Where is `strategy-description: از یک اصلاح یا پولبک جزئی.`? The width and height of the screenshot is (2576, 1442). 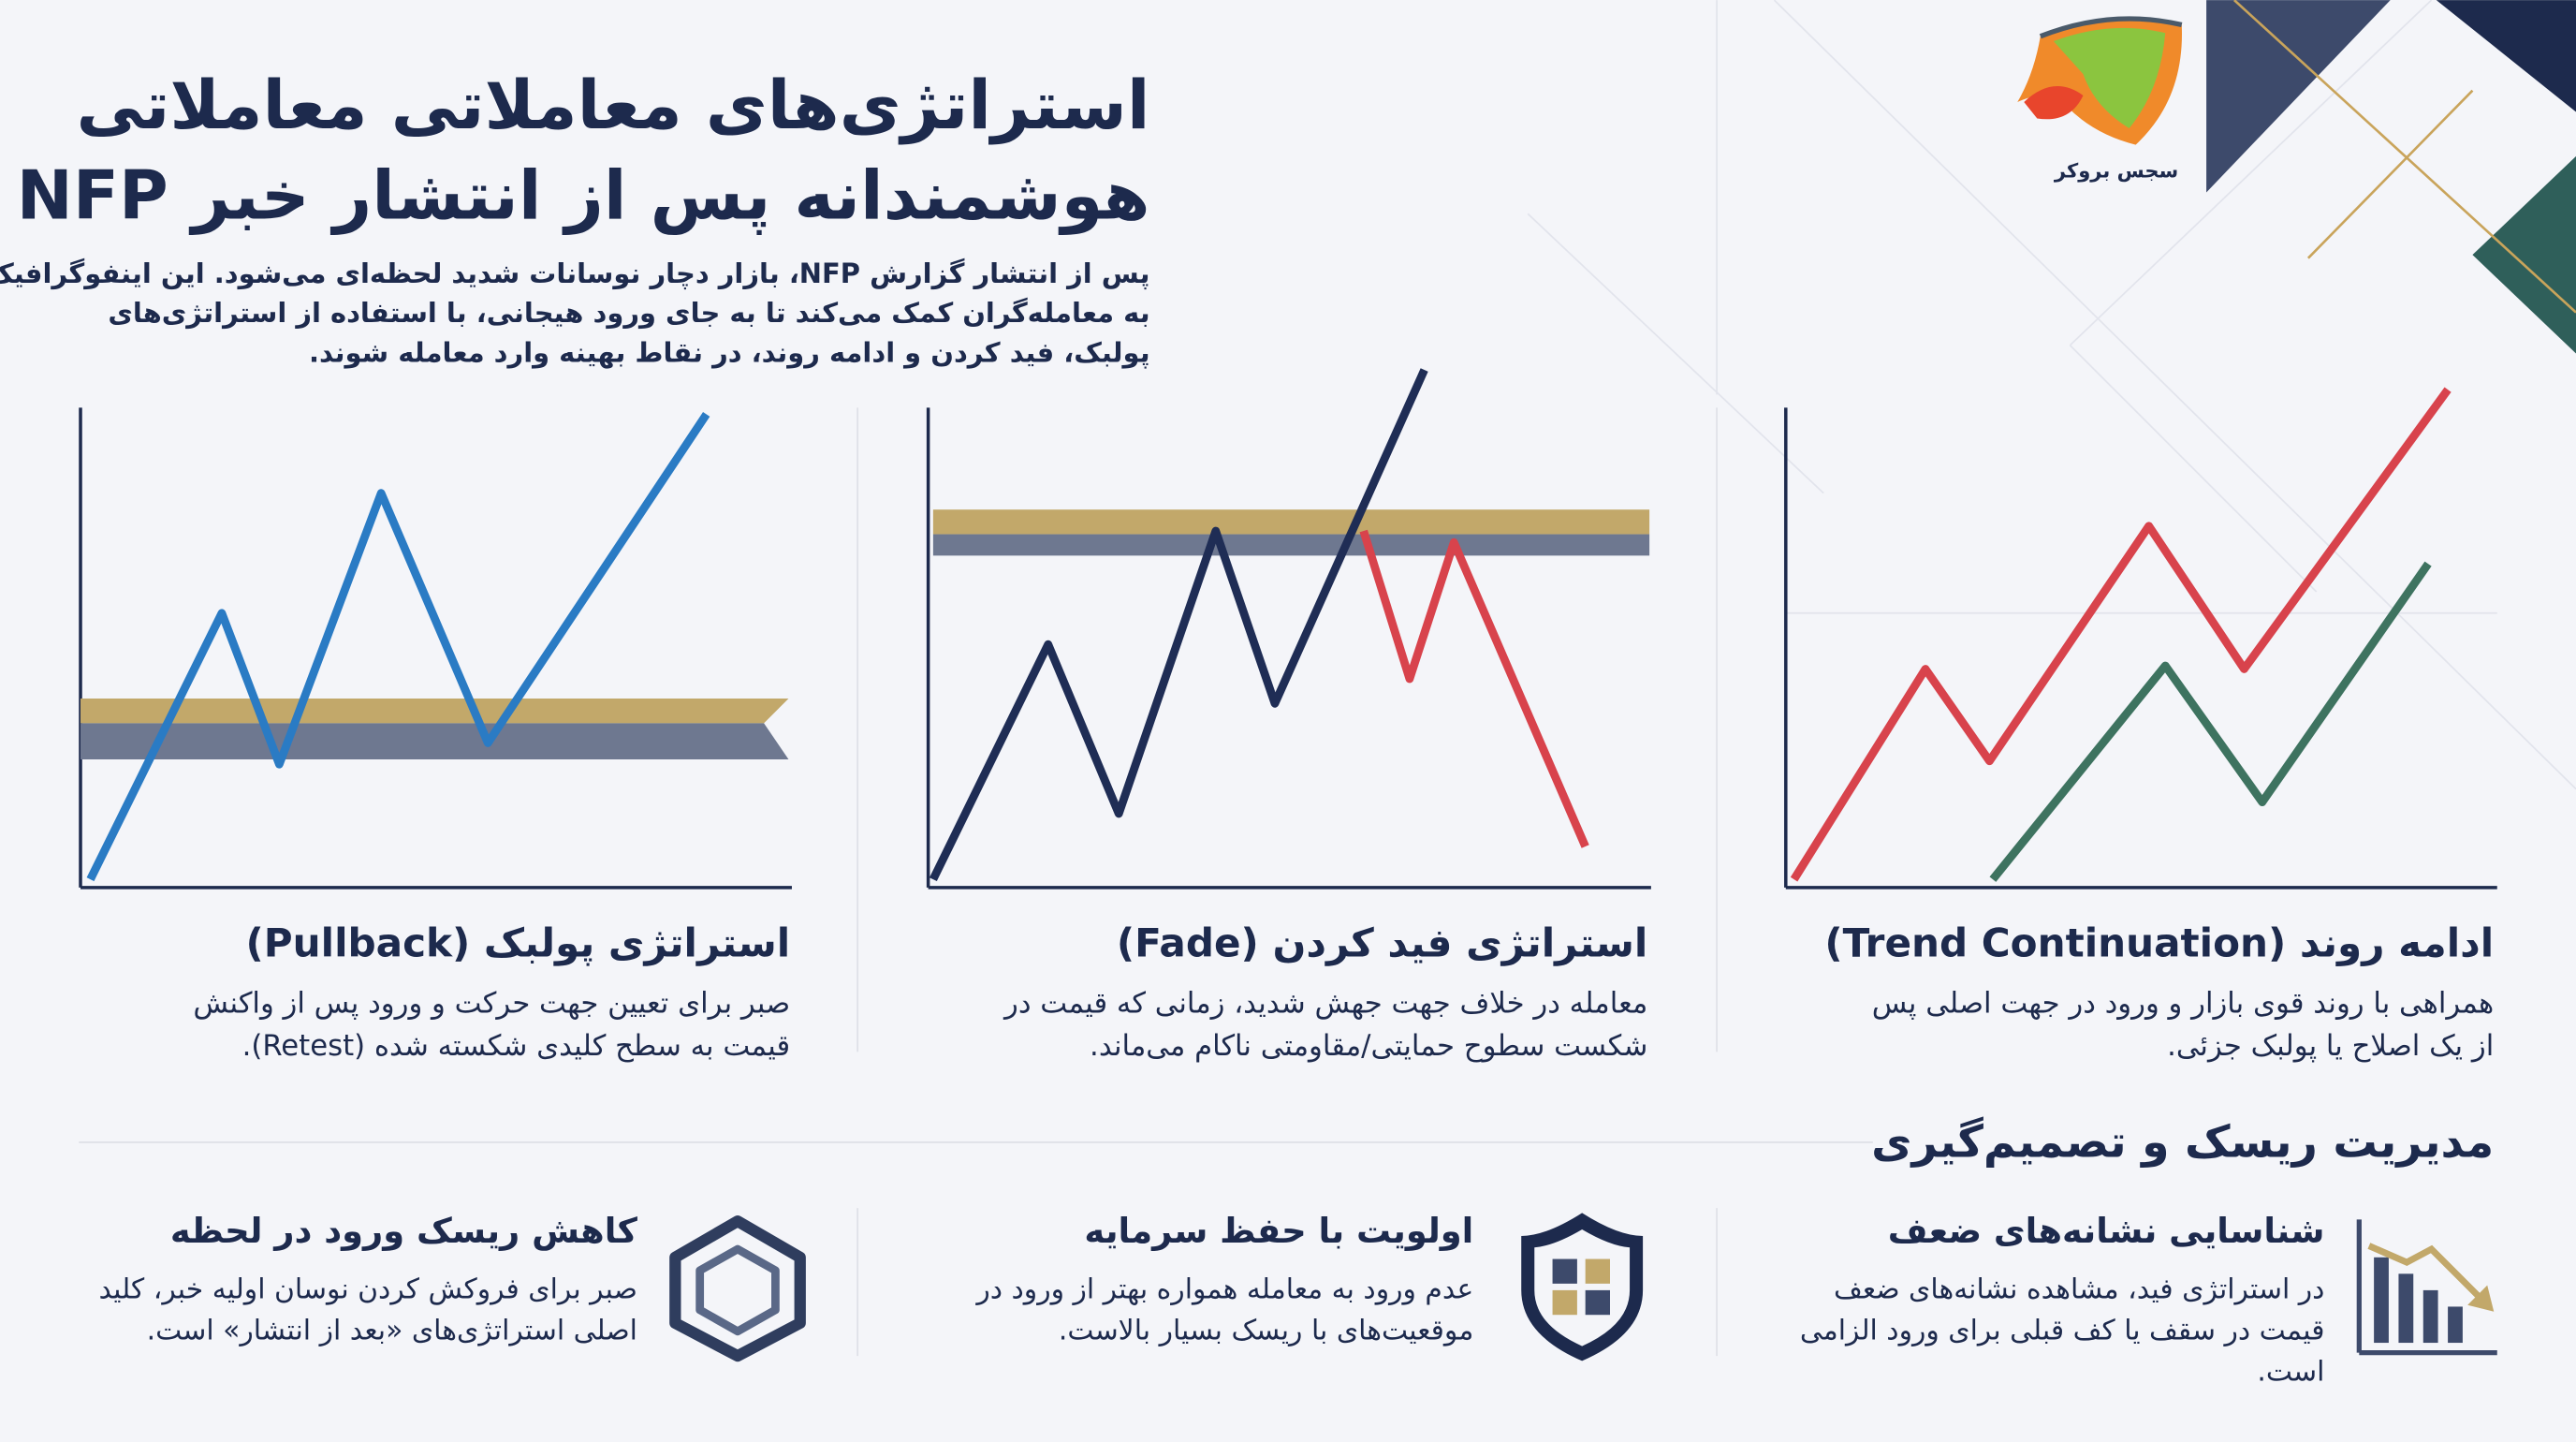
strategy-description: از یک اصلاح یا پولبک جزئی. is located at coordinates (2330, 1046).